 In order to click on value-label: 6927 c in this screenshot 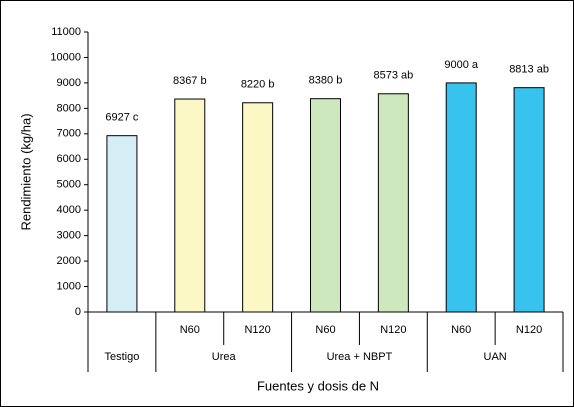, I will do `click(122, 118)`.